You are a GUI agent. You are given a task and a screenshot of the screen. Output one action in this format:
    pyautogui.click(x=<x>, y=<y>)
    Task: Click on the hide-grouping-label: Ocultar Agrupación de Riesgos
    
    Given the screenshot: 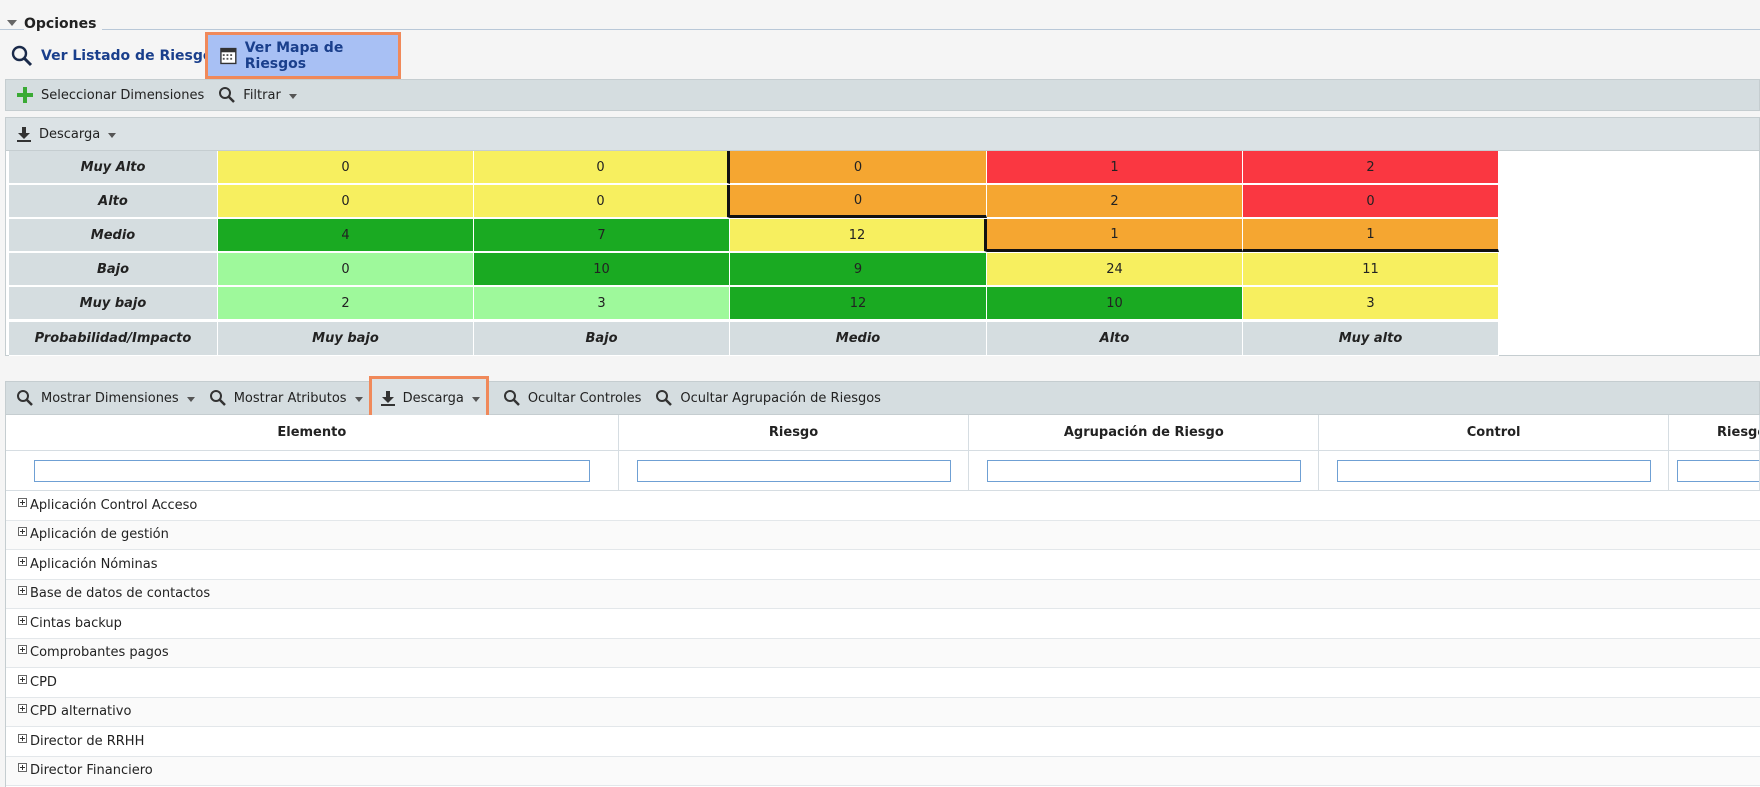 What is the action you would take?
    pyautogui.click(x=780, y=398)
    